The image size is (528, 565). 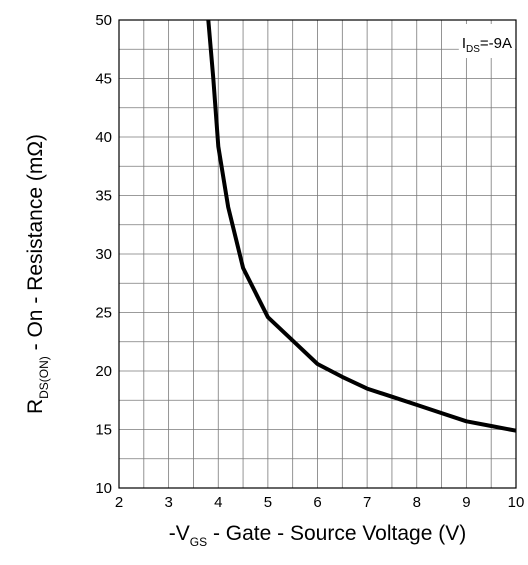 I want to click on annotation-sub: DS, so click(x=473, y=49).